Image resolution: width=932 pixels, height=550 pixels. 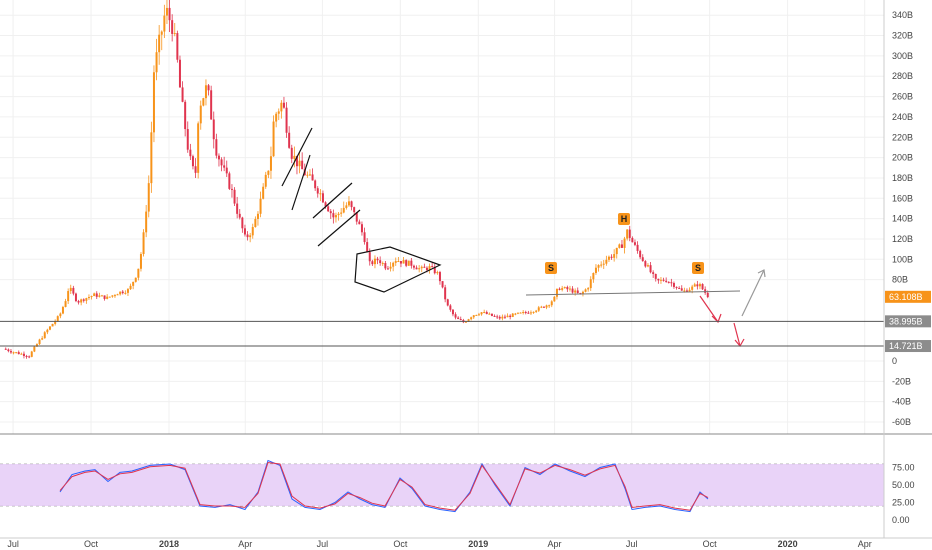 What do you see at coordinates (901, 520) in the screenshot?
I see `rsi-tick-label: 0.00` at bounding box center [901, 520].